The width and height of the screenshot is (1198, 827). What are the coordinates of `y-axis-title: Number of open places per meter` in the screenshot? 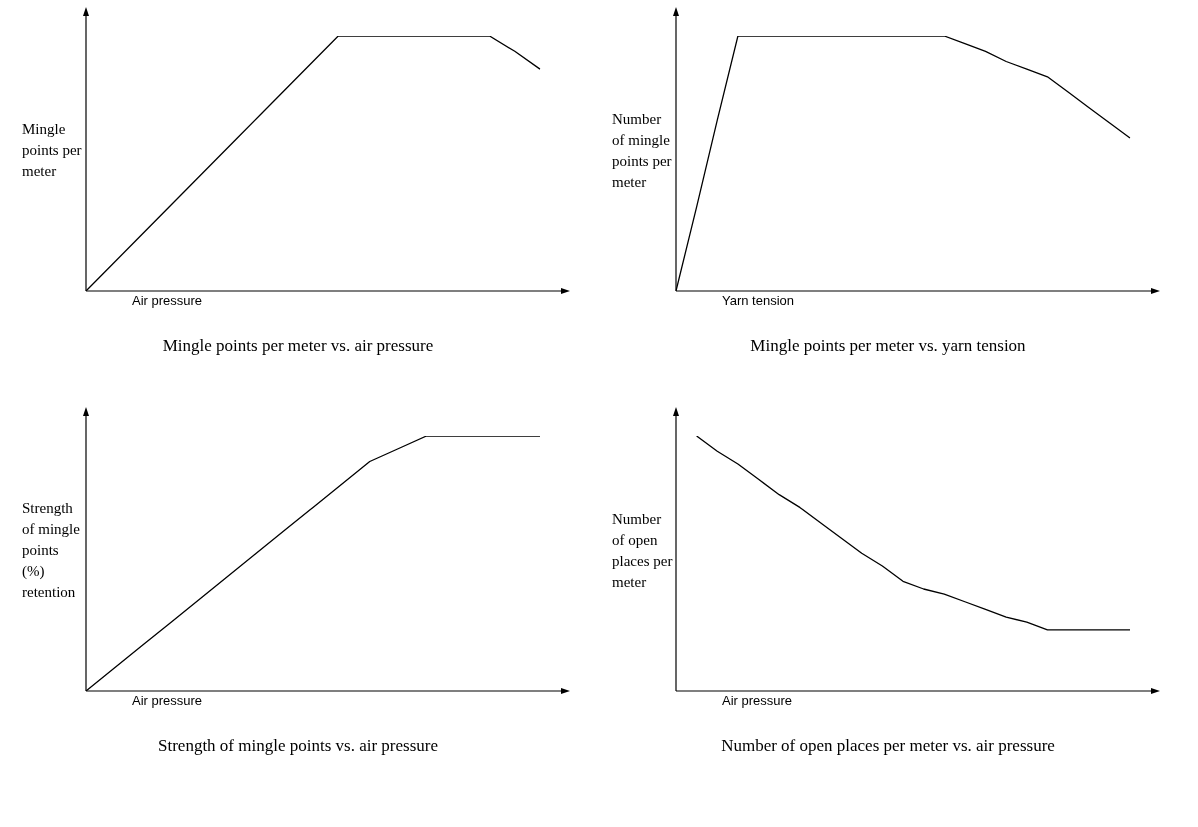 It's located at (643, 550).